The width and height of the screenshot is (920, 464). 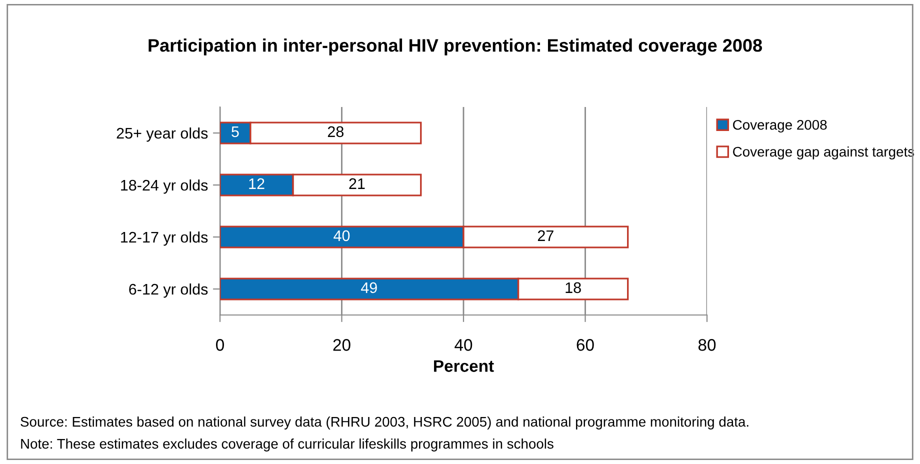 I want to click on text: Note: These estimates excludes coverage of curricular lifeskills programmes in schools, so click(x=287, y=445).